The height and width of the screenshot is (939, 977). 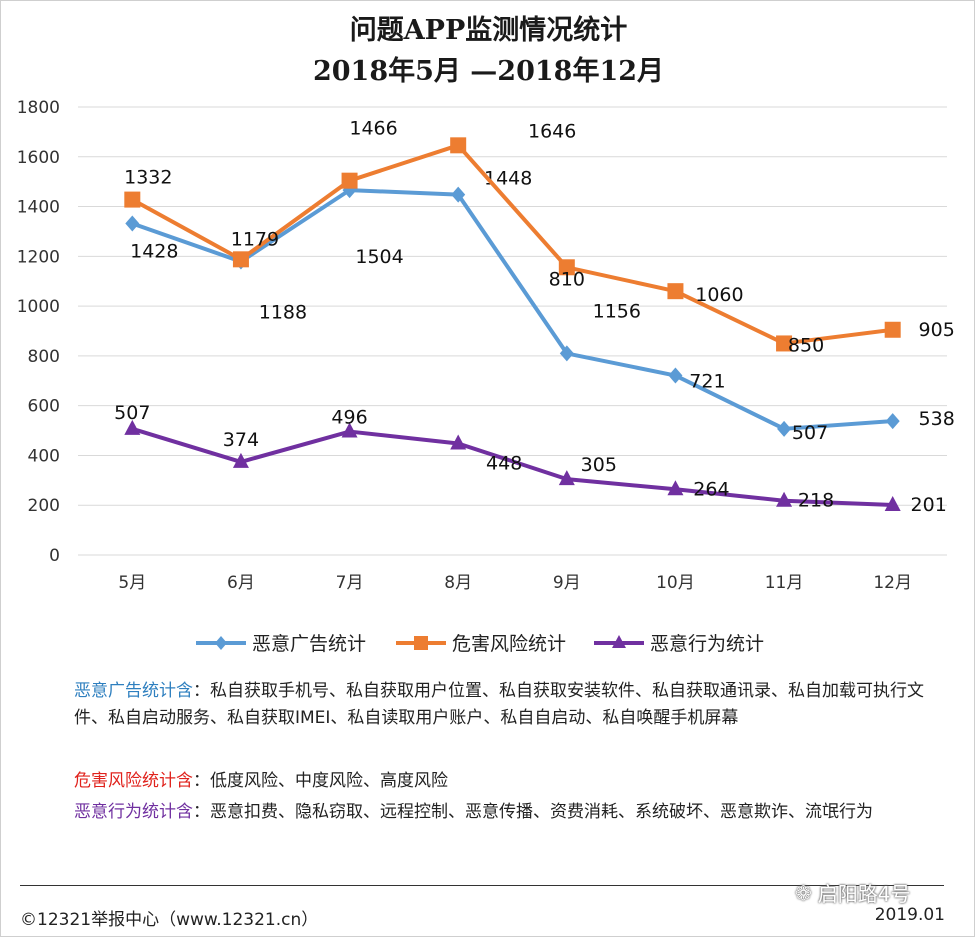 What do you see at coordinates (133, 691) in the screenshot?
I see `ad-description-label: 恶意广告统计含` at bounding box center [133, 691].